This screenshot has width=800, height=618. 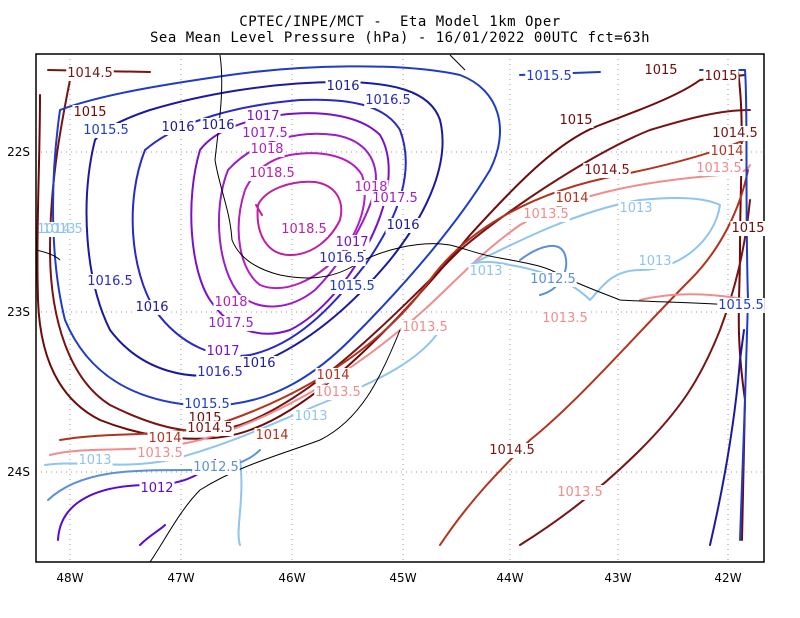 What do you see at coordinates (18, 152) in the screenshot?
I see `lat-tick-label: 22S` at bounding box center [18, 152].